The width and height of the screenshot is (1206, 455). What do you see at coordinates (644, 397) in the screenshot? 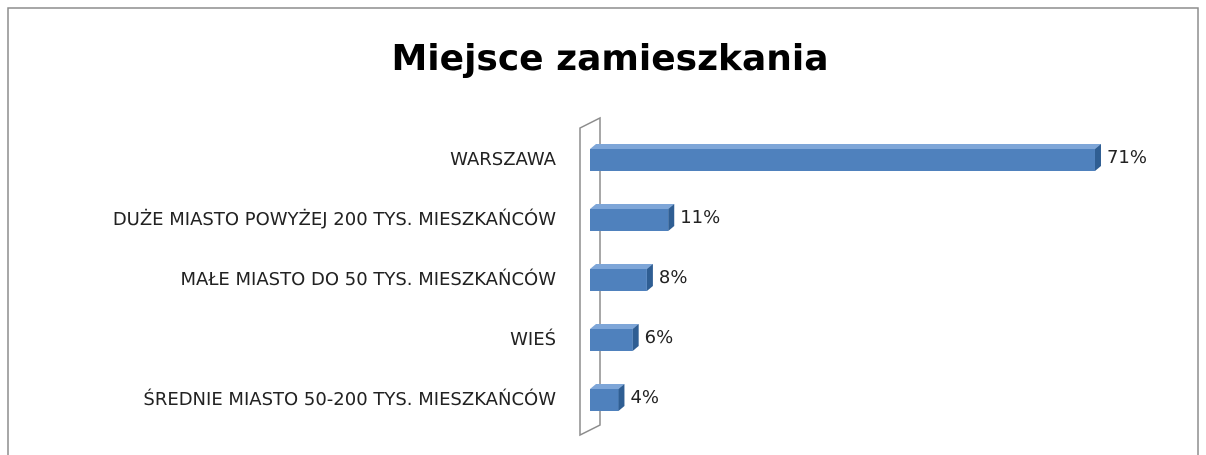
I see `data-label: 4%` at bounding box center [644, 397].